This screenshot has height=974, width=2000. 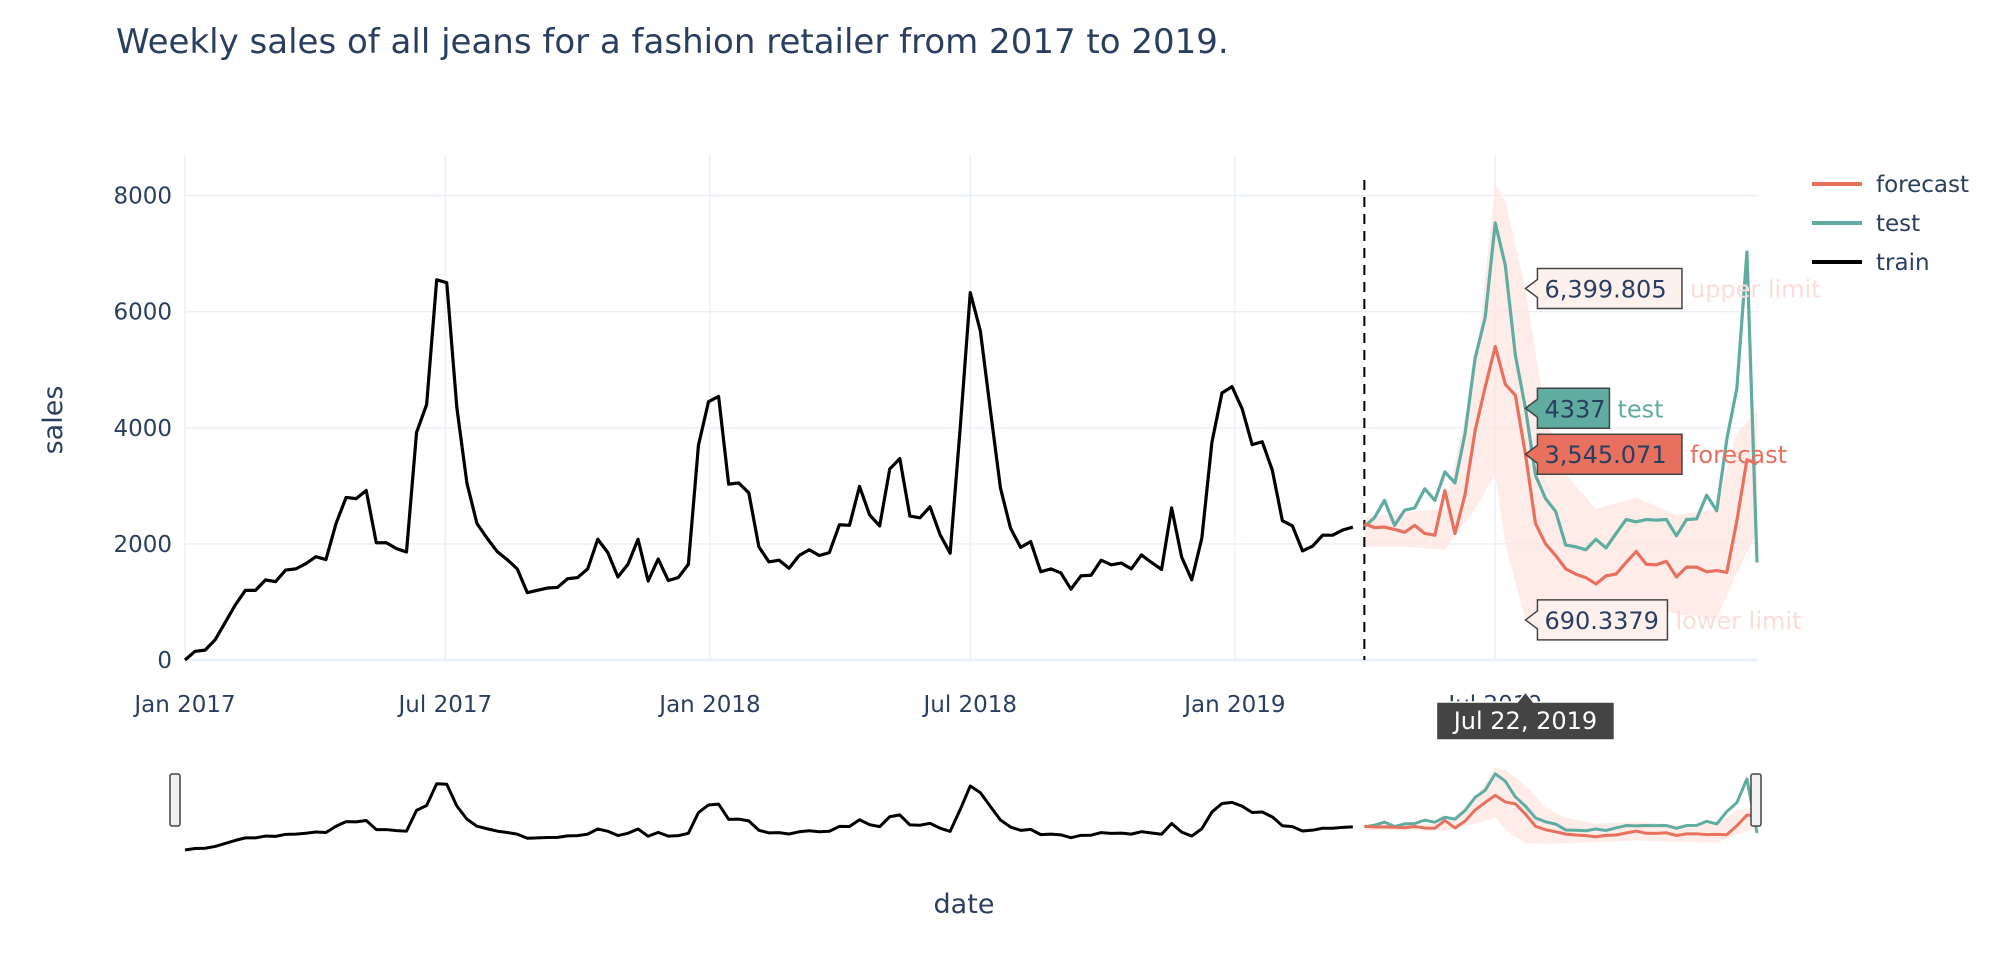 I want to click on legend-label-forecast: forecast, so click(x=1922, y=185).